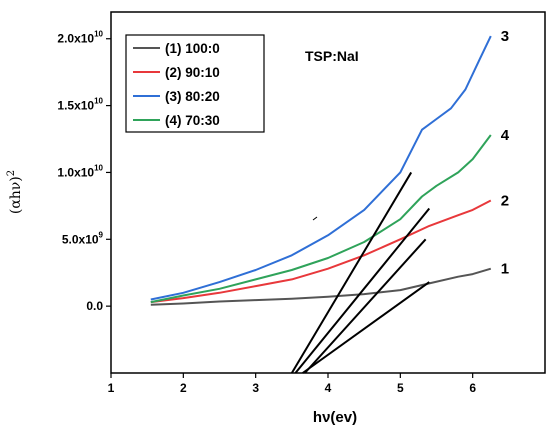  I want to click on x-tick-label: 2, so click(183, 388).